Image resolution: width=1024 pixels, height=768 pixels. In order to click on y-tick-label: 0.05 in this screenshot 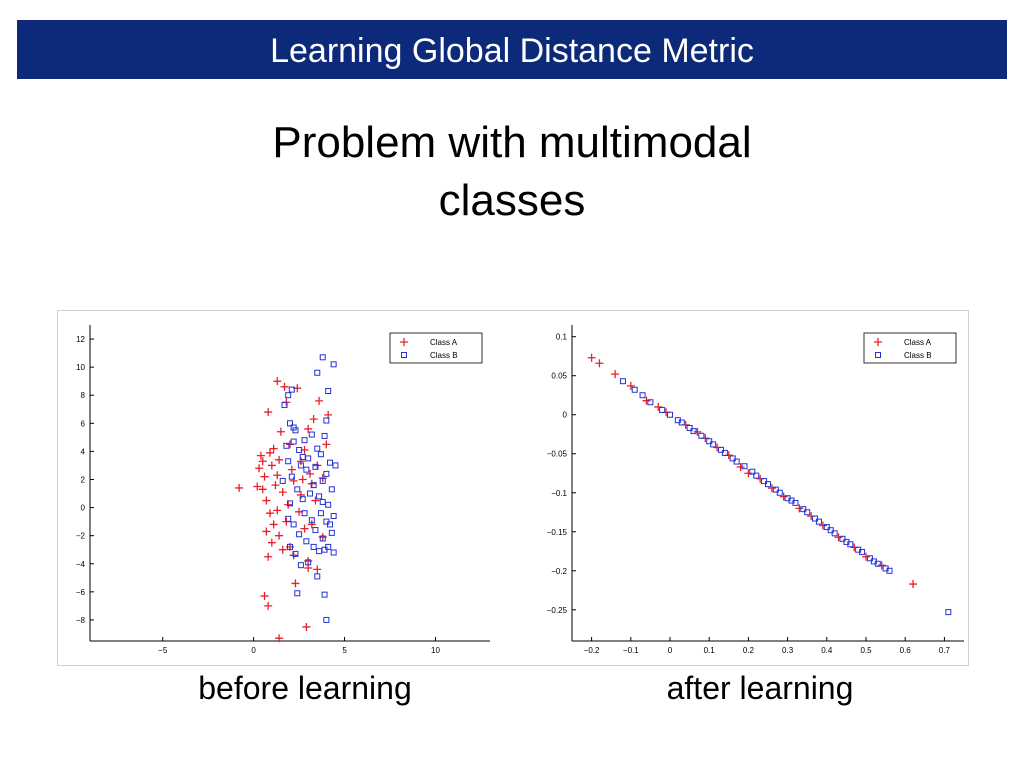, I will do `click(559, 376)`.